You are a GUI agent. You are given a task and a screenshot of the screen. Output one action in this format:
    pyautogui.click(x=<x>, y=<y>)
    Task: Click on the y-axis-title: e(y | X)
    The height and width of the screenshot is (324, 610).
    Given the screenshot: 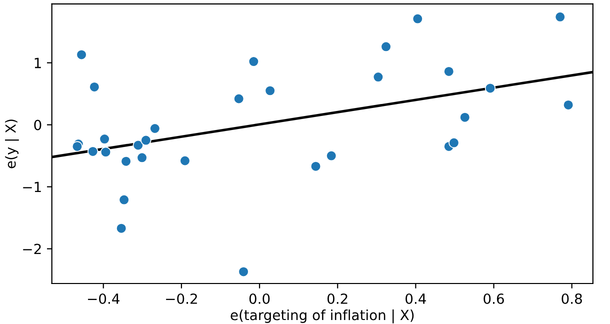 What is the action you would take?
    pyautogui.click(x=11, y=144)
    